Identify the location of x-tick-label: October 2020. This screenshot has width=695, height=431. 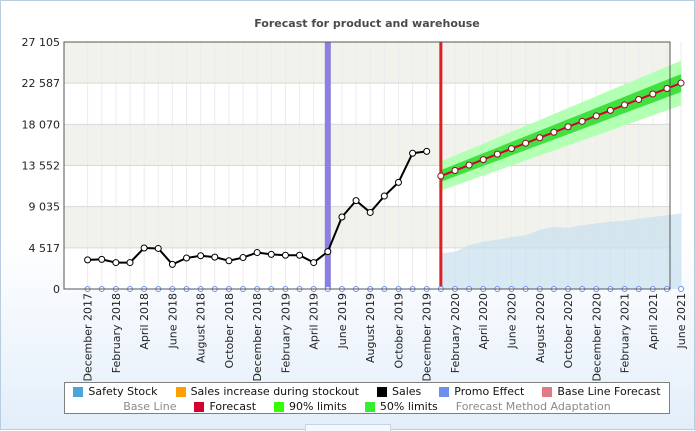
(568, 331).